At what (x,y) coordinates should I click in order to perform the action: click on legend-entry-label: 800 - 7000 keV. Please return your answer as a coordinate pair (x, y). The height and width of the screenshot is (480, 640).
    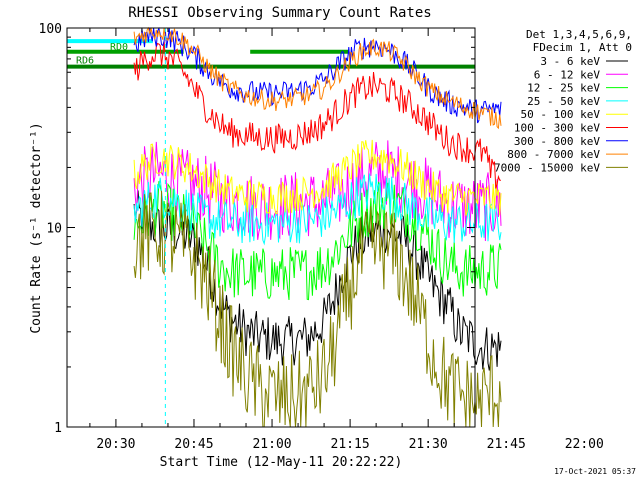
    Looking at the image, I should click on (553, 154).